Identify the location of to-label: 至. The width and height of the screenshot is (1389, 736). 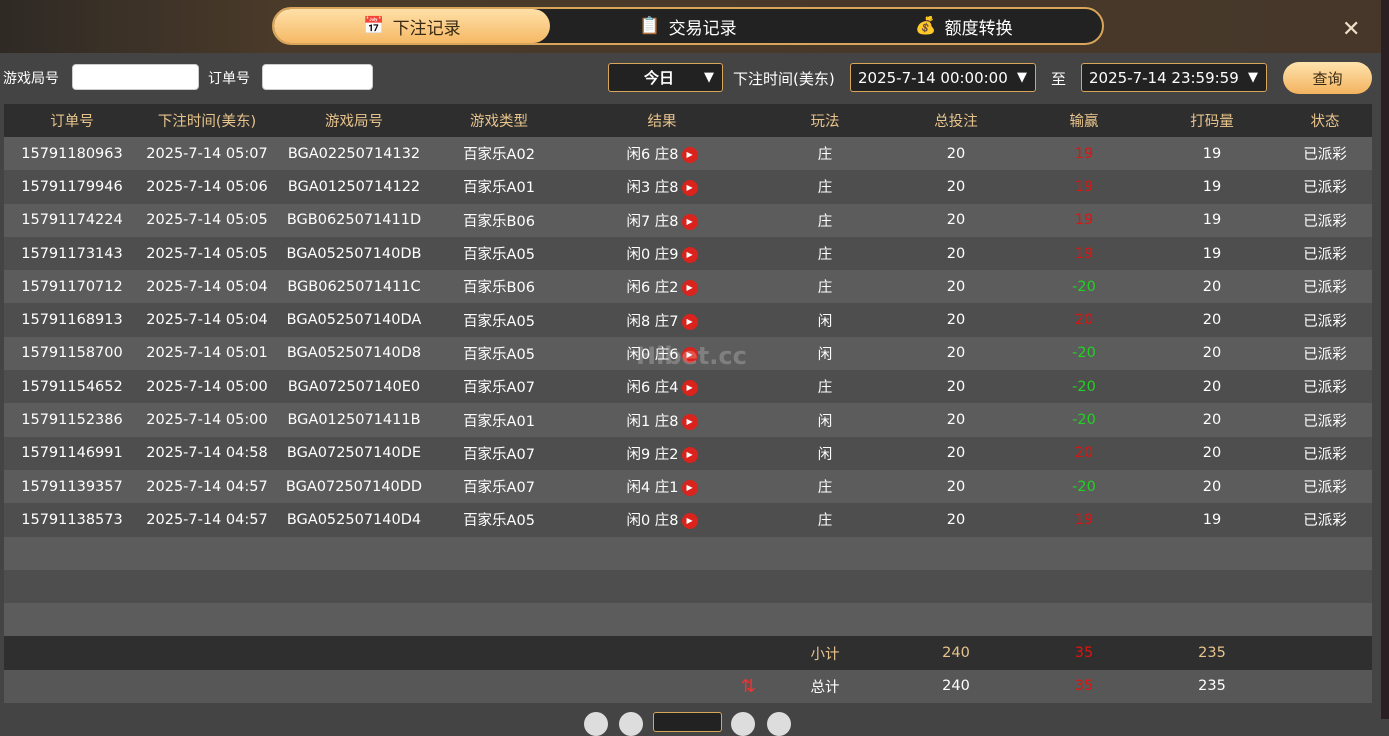
(1059, 79).